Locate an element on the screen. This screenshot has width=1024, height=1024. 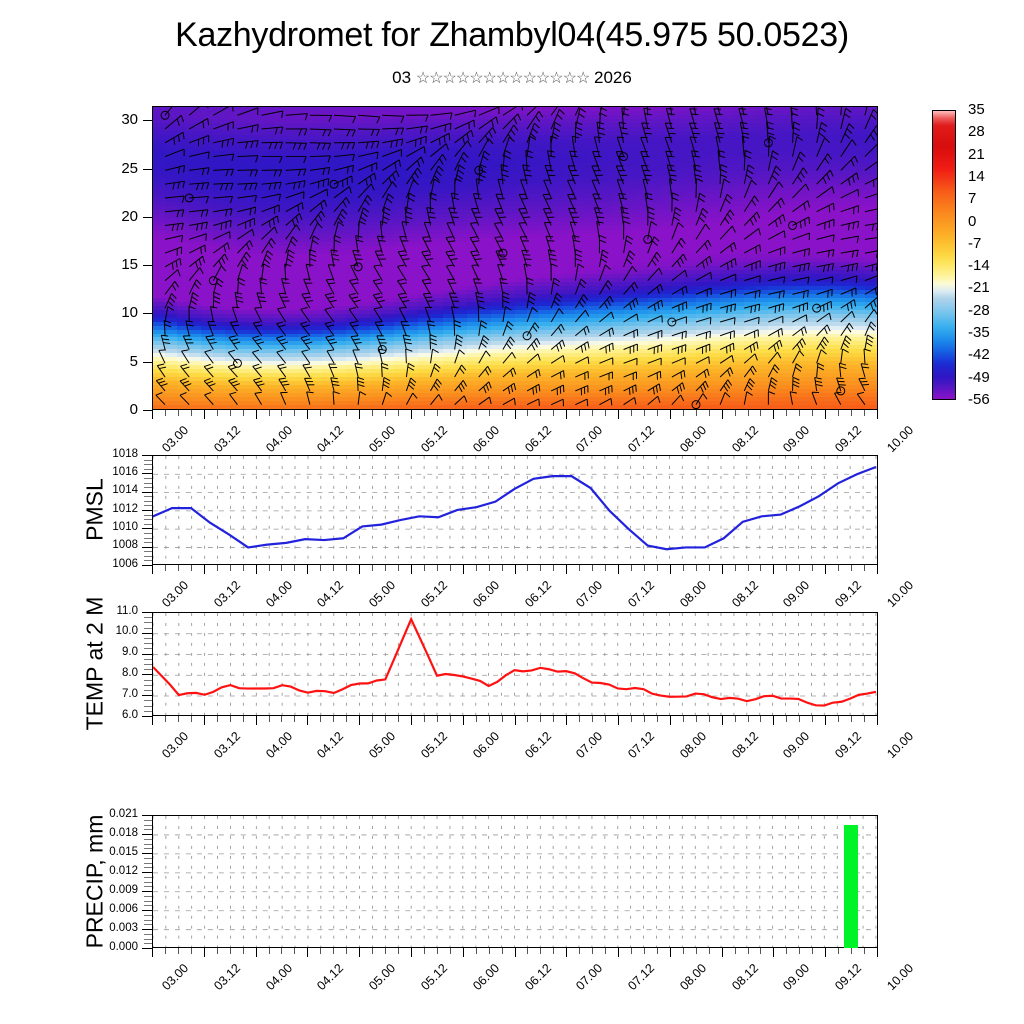
y-axis-tick-label: 25 is located at coordinates (116, 168).